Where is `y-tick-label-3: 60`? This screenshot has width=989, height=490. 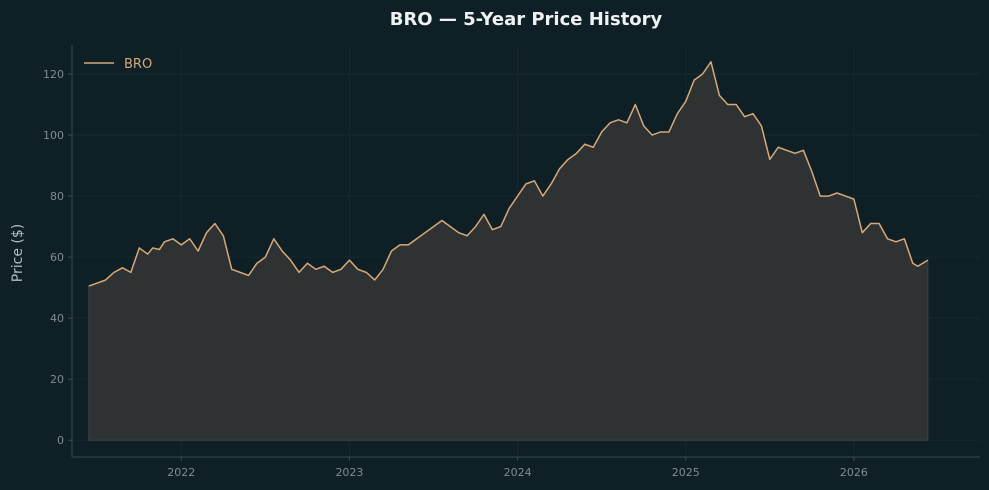
y-tick-label-3: 60 is located at coordinates (57, 257).